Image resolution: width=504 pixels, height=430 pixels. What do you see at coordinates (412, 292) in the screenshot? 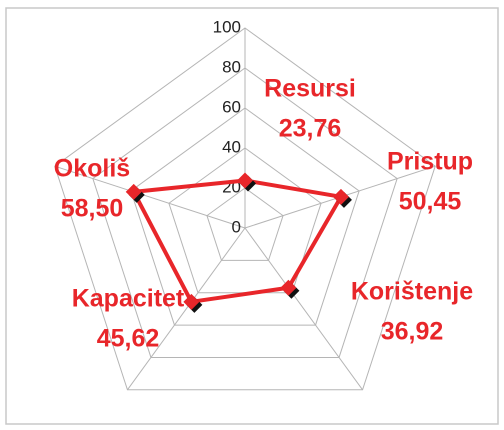
I see `category-label: Korištenje` at bounding box center [412, 292].